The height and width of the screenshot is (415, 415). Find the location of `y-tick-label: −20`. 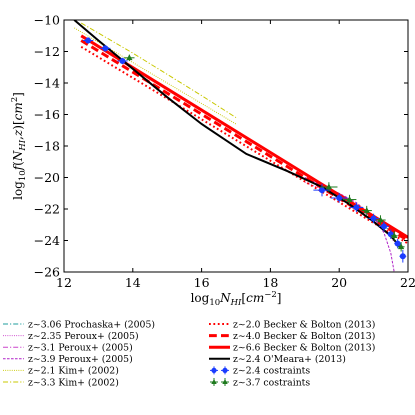

y-tick-label: −20 is located at coordinates (47, 177).